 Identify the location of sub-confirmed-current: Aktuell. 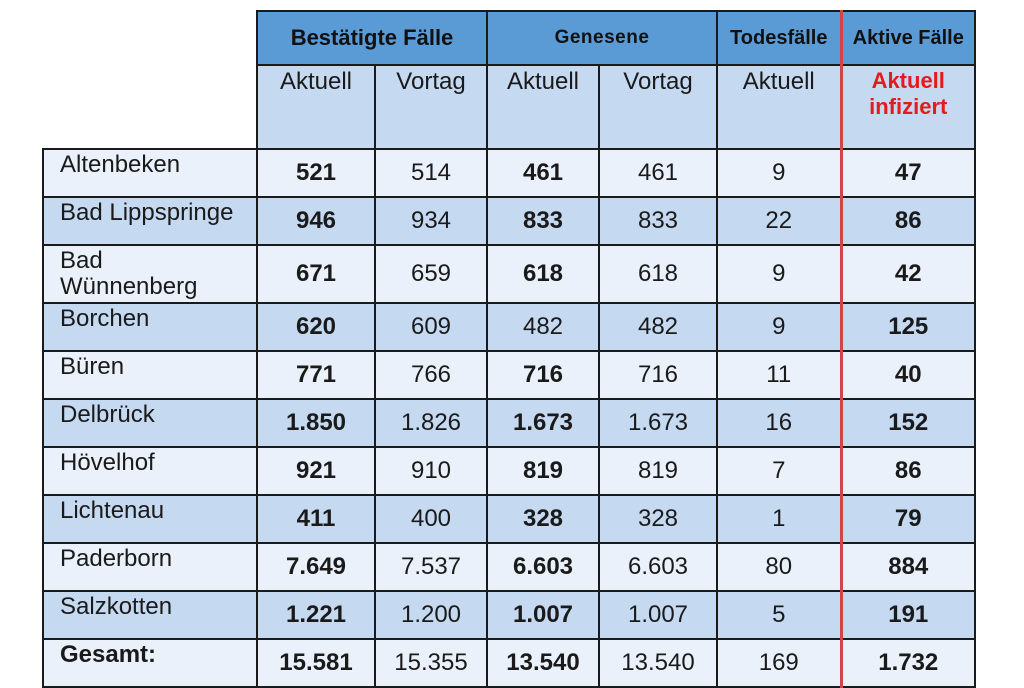
(316, 107).